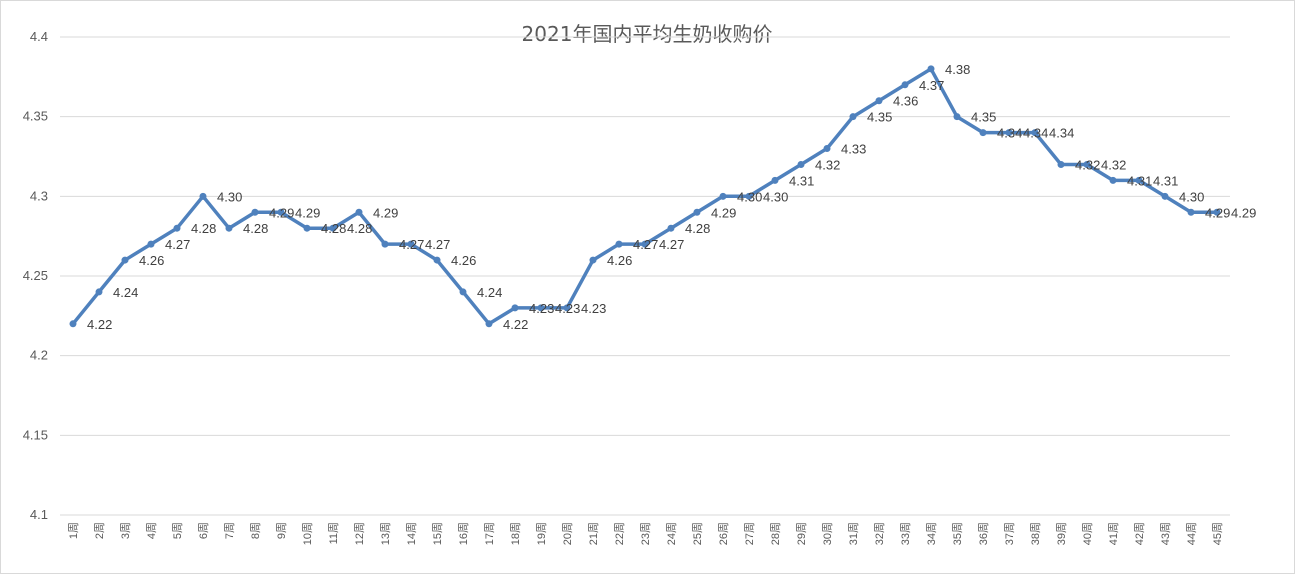 This screenshot has height=574, width=1295. I want to click on x-tick-label: 31周, so click(853, 533).